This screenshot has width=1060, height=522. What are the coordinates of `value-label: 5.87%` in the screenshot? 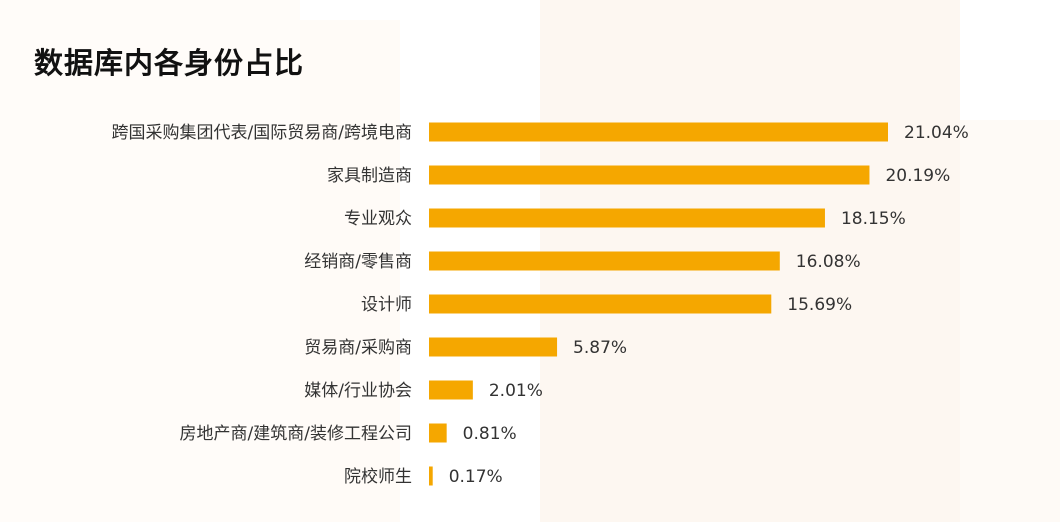 It's located at (600, 348).